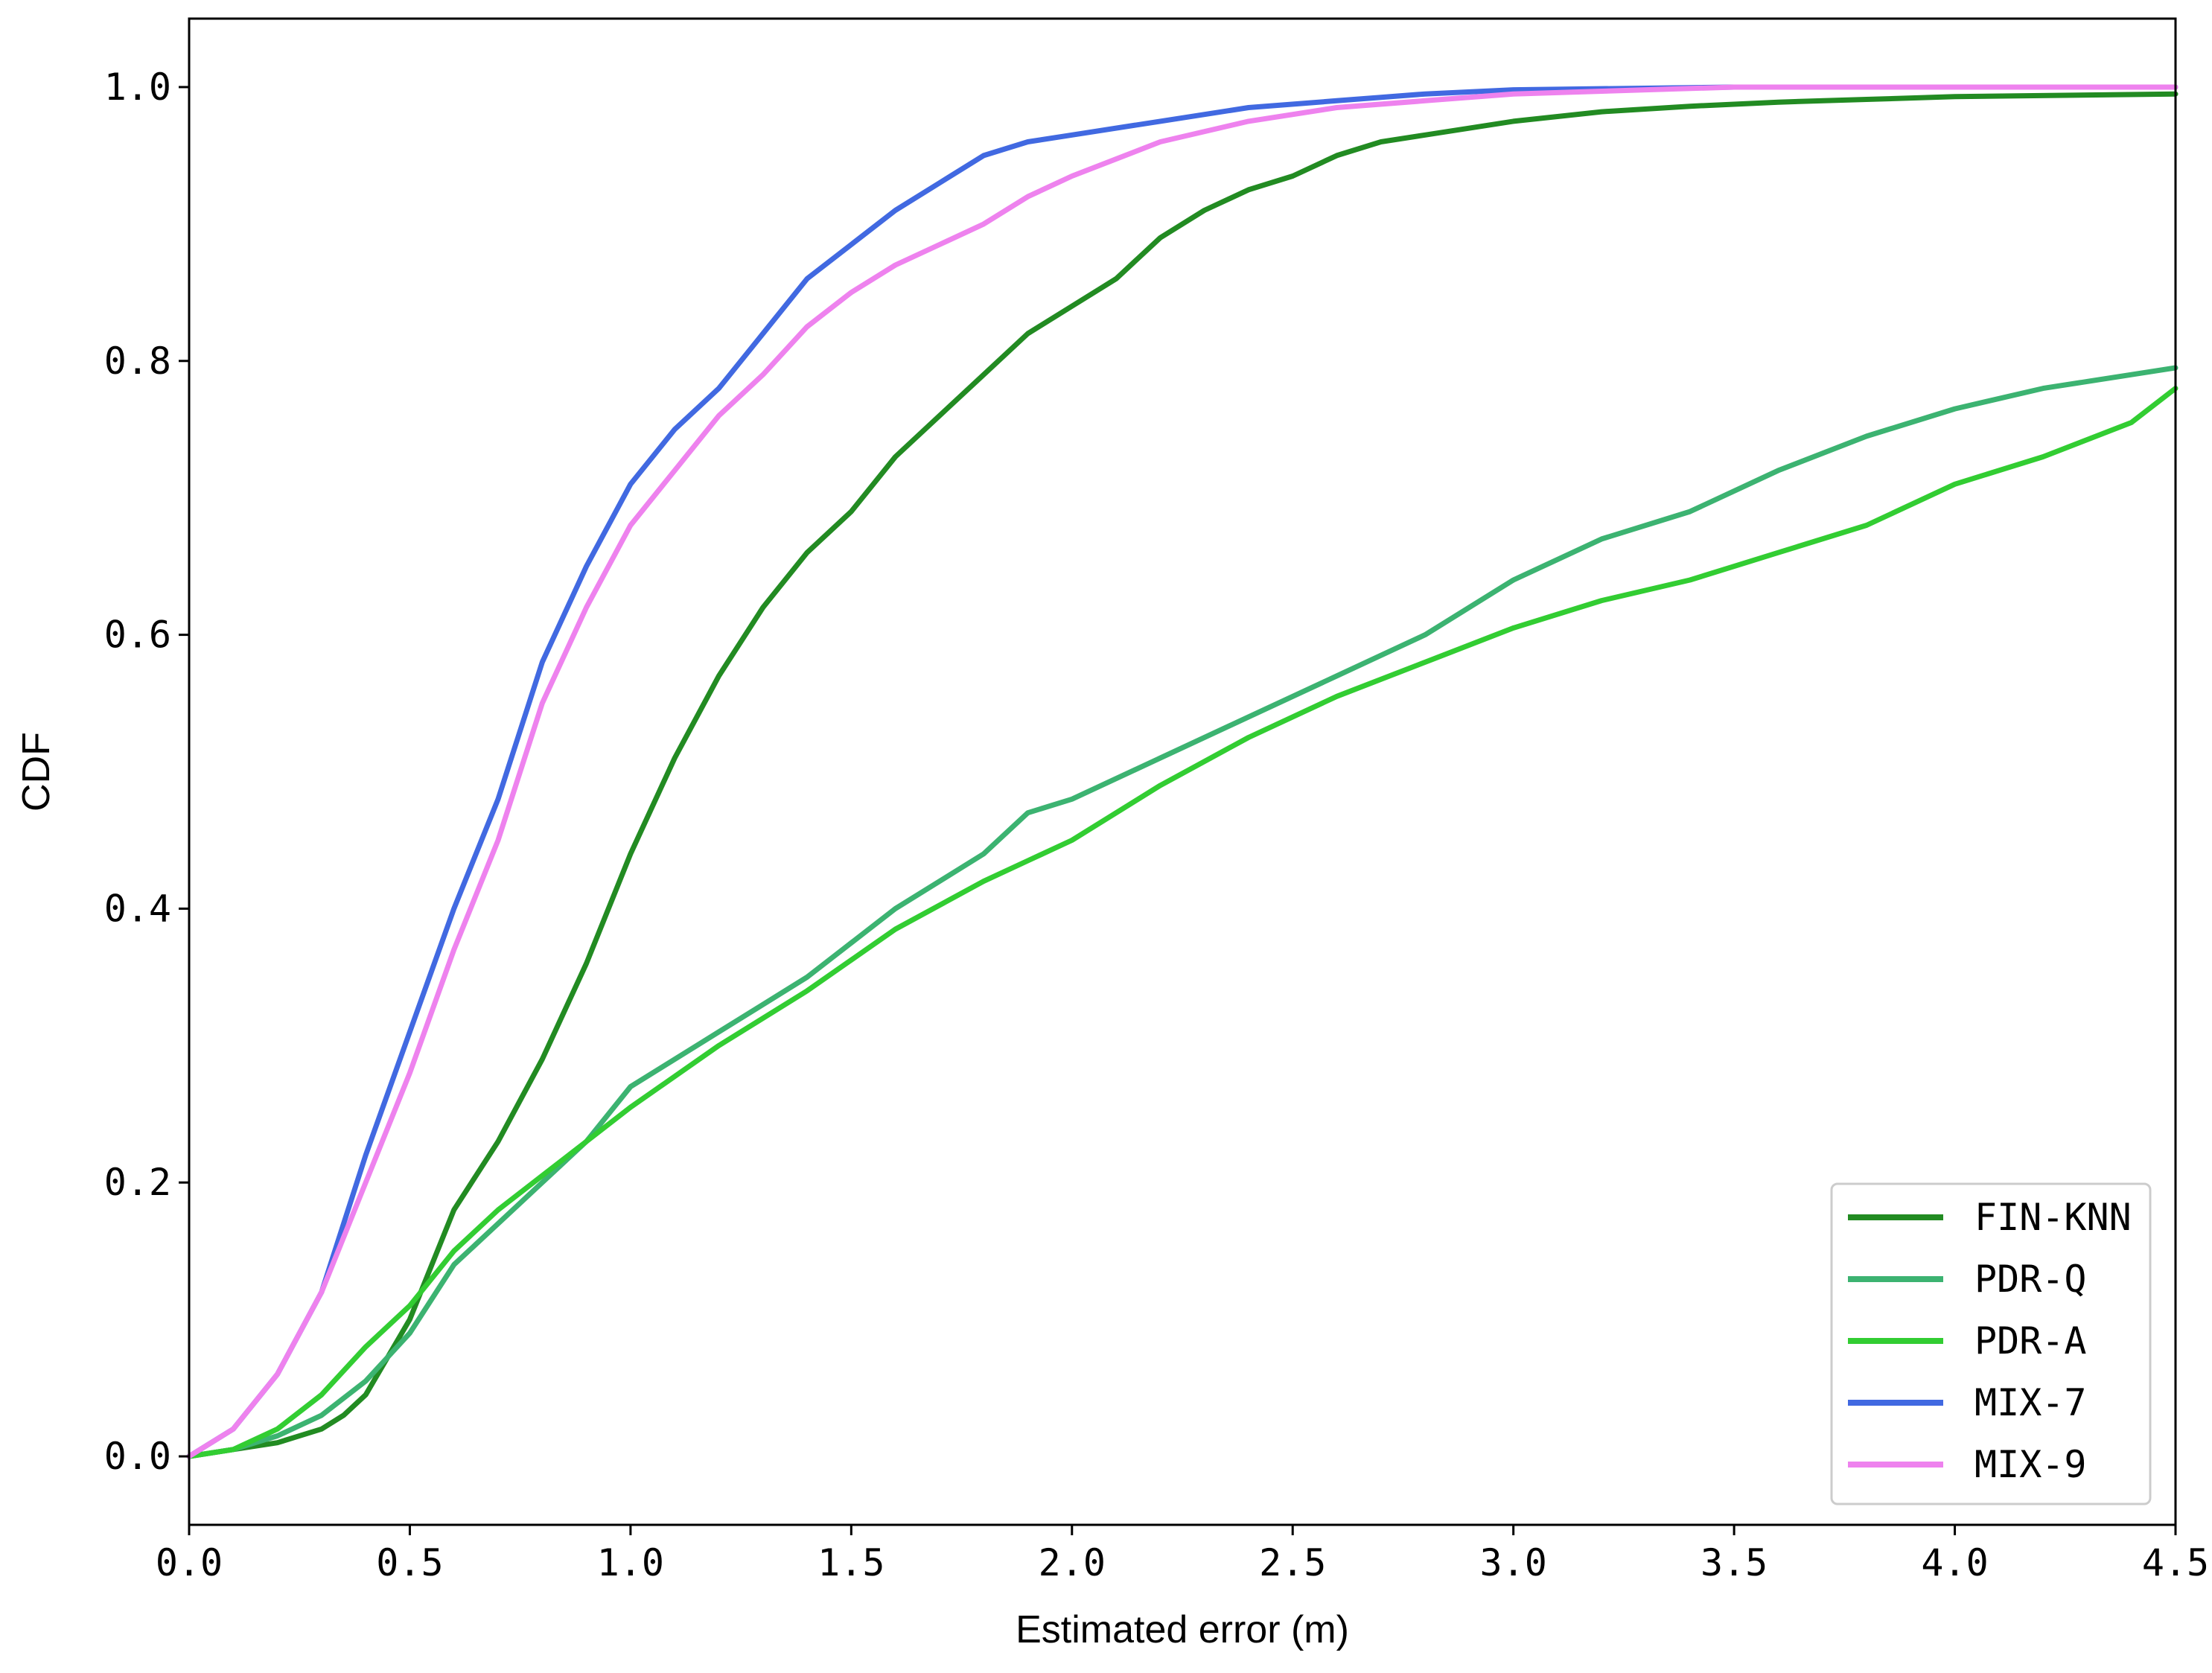  What do you see at coordinates (851, 1562) in the screenshot?
I see `x-tick-label: 1.5` at bounding box center [851, 1562].